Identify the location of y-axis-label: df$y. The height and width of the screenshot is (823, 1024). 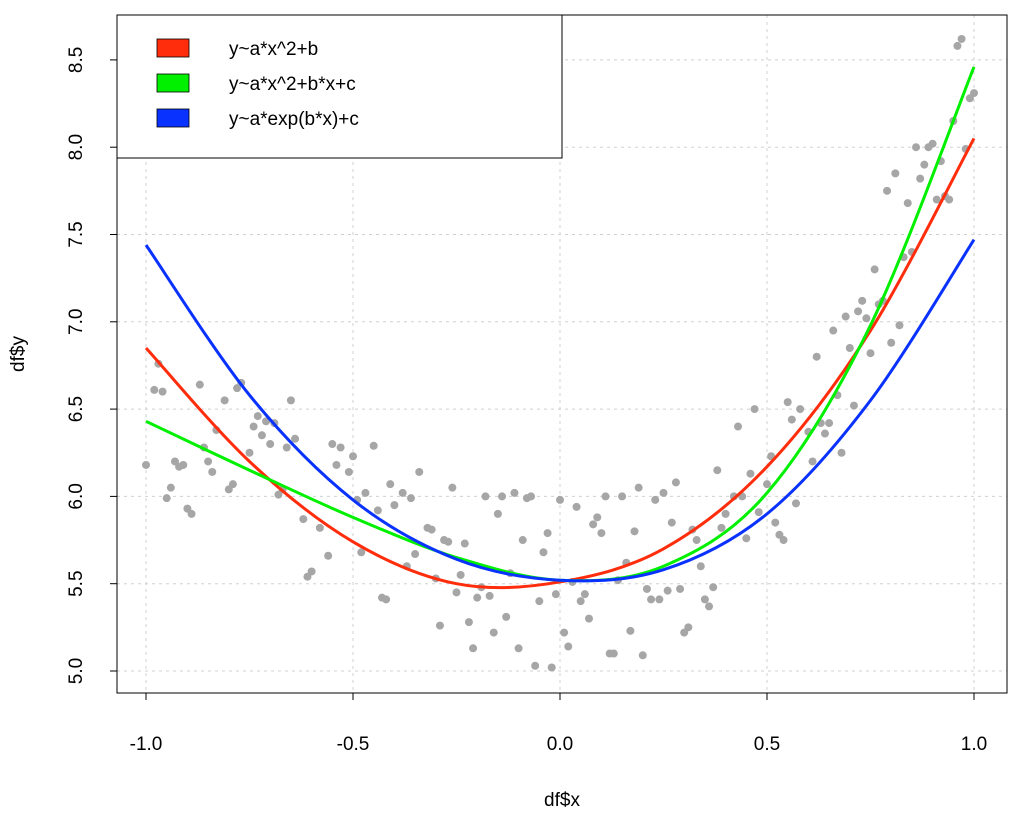
(18, 354).